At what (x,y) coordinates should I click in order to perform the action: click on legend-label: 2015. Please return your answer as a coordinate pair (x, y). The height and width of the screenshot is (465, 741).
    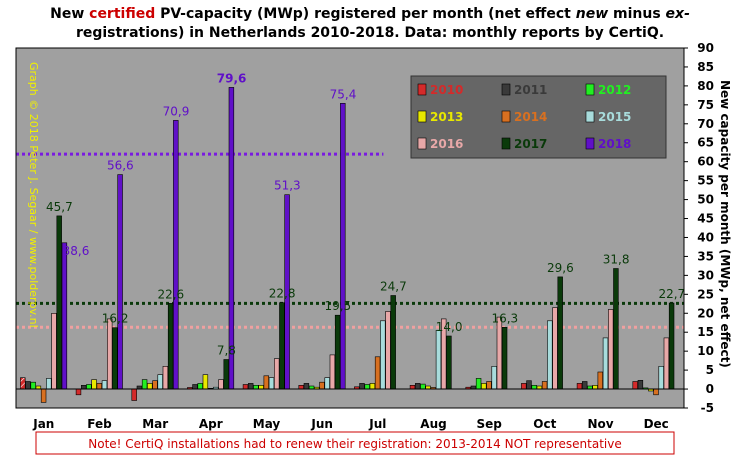
    Looking at the image, I should click on (614, 117).